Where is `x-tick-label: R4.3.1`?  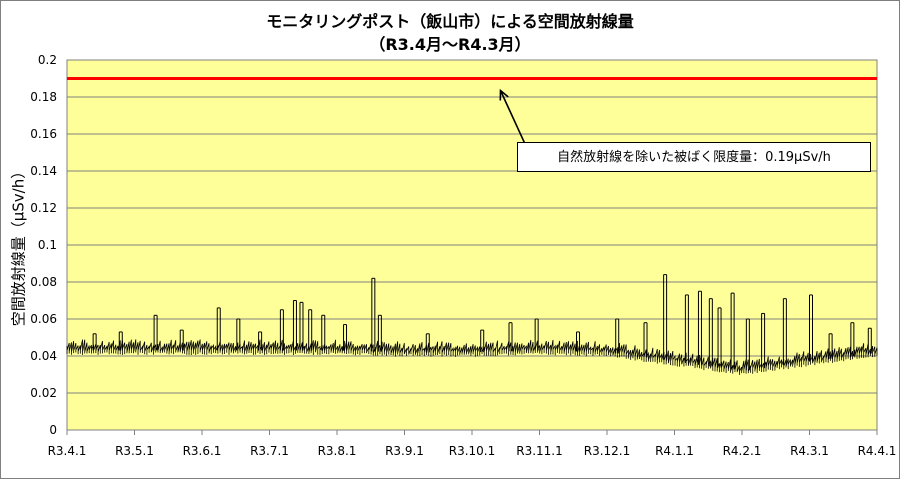
x-tick-label: R4.3.1 is located at coordinates (809, 451).